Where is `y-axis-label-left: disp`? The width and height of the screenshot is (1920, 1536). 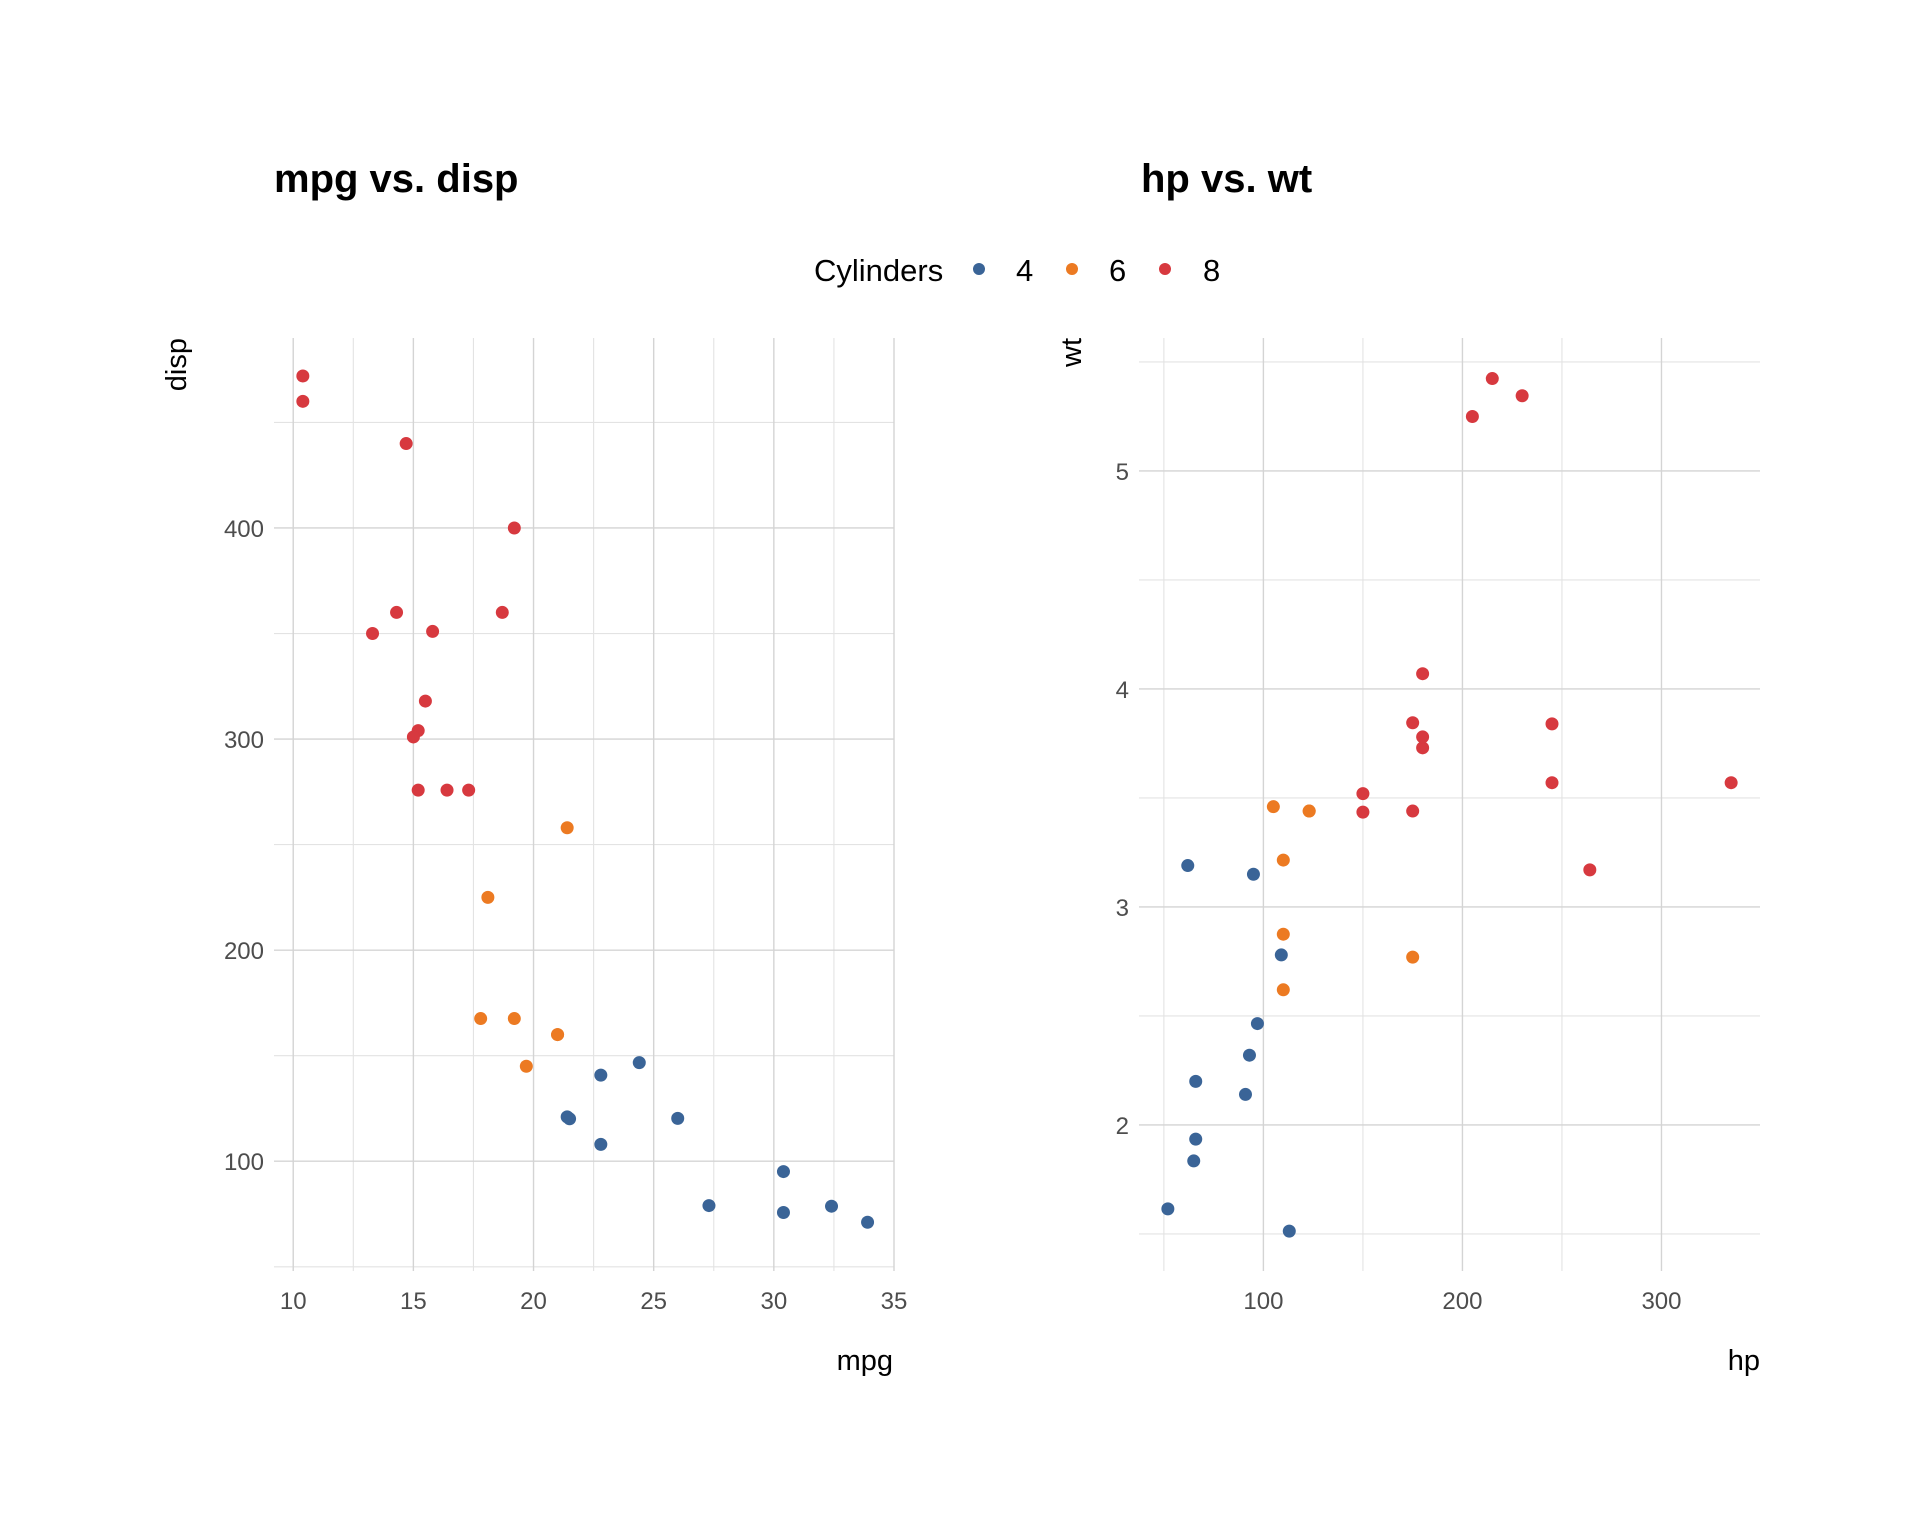 y-axis-label-left: disp is located at coordinates (177, 364).